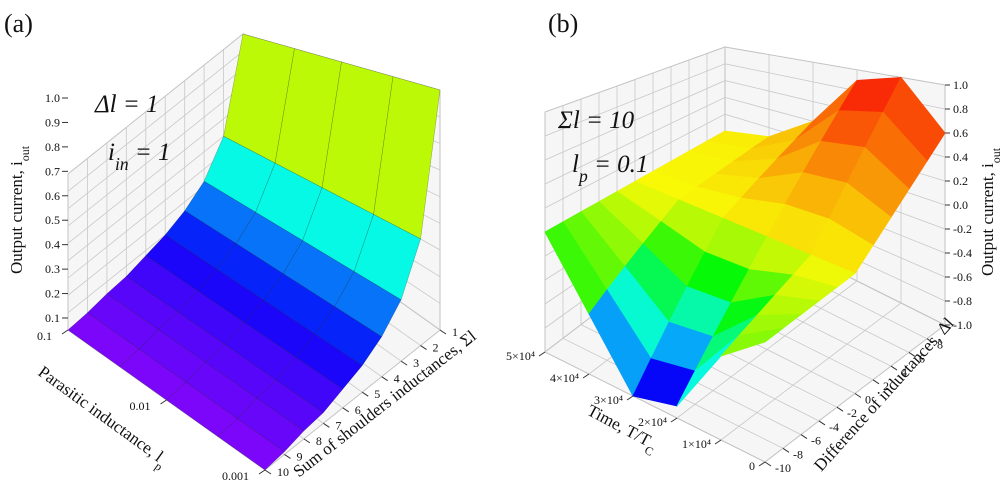 The image size is (1007, 486). Describe the element at coordinates (834, 427) in the screenshot. I see `y-tick-label: -4` at that location.